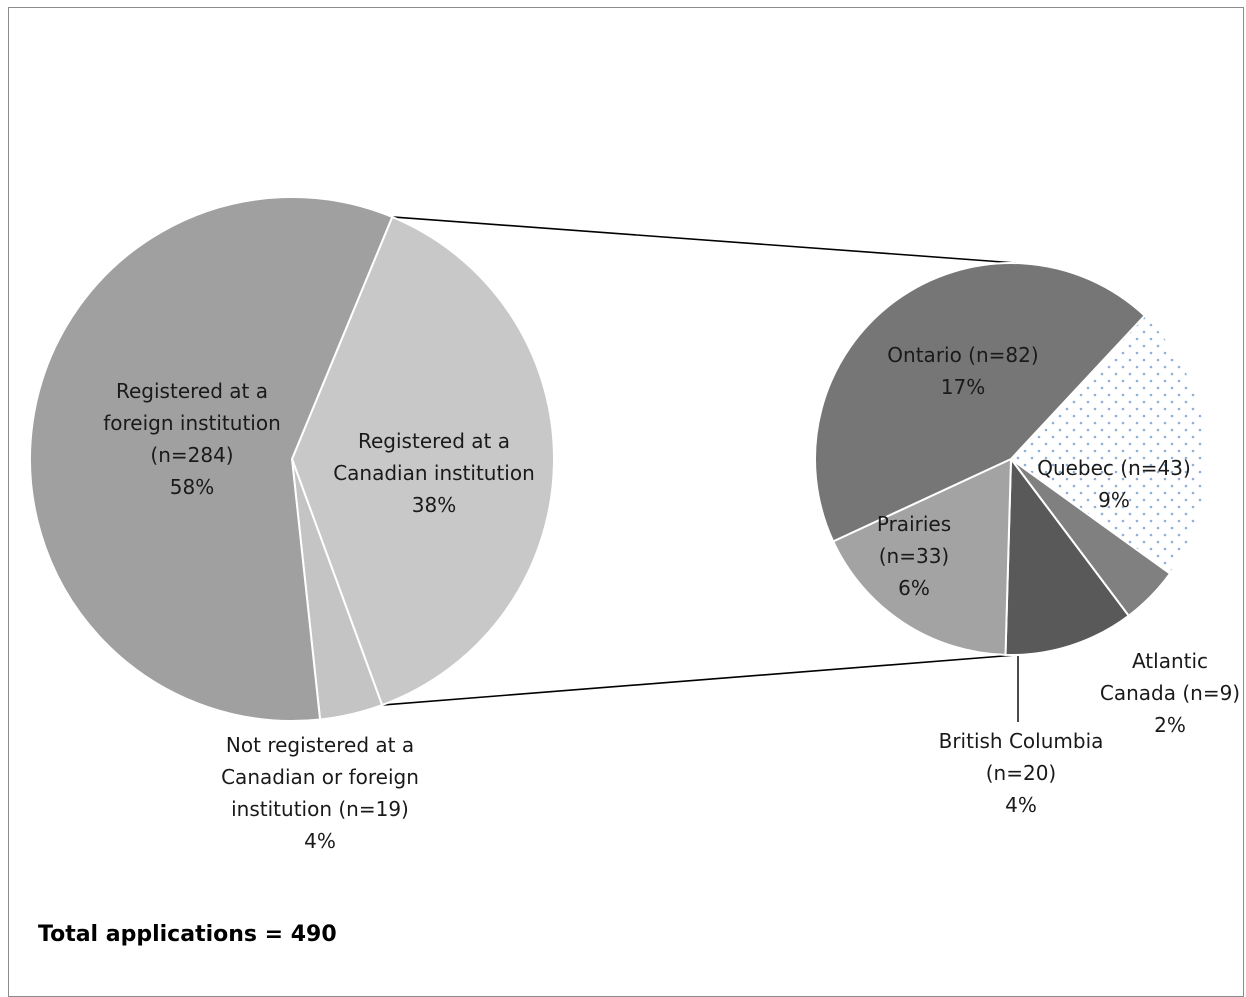 The width and height of the screenshot is (1246, 997). Describe the element at coordinates (962, 371) in the screenshot. I see `label-ontario: Ontario (n=82) 17%` at that location.